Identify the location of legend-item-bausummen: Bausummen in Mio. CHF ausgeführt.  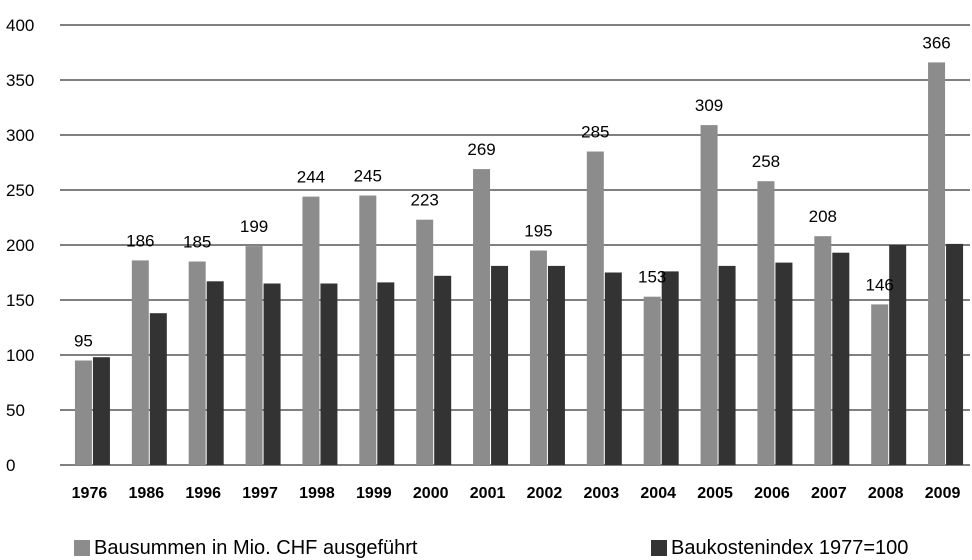
(245, 548).